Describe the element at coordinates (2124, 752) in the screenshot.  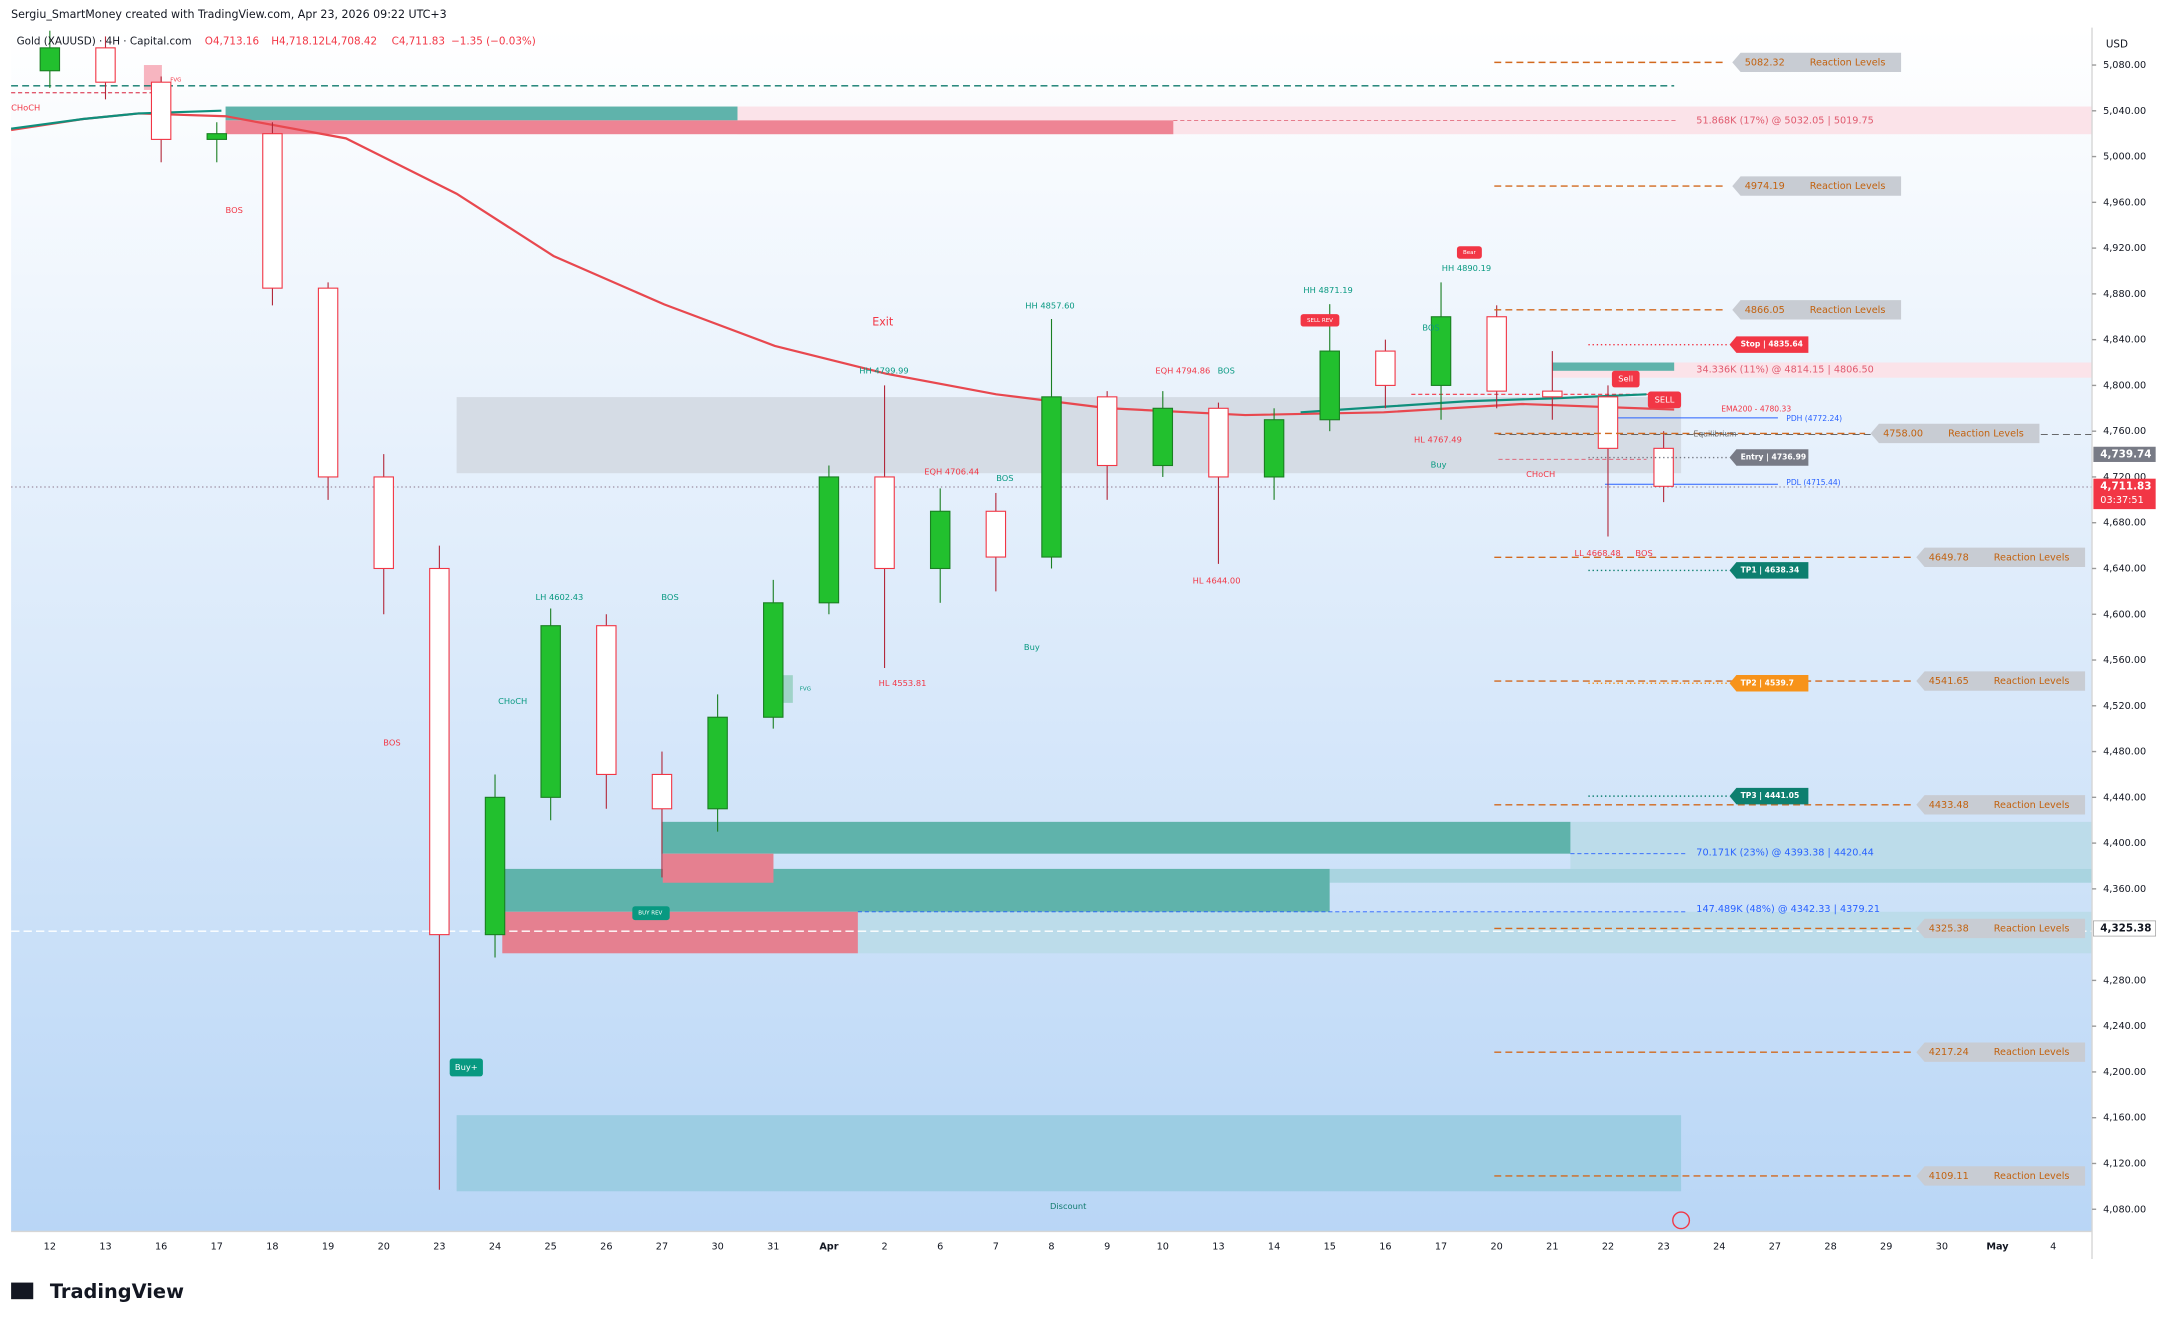
I see `price-tick: 4,480.00` at that location.